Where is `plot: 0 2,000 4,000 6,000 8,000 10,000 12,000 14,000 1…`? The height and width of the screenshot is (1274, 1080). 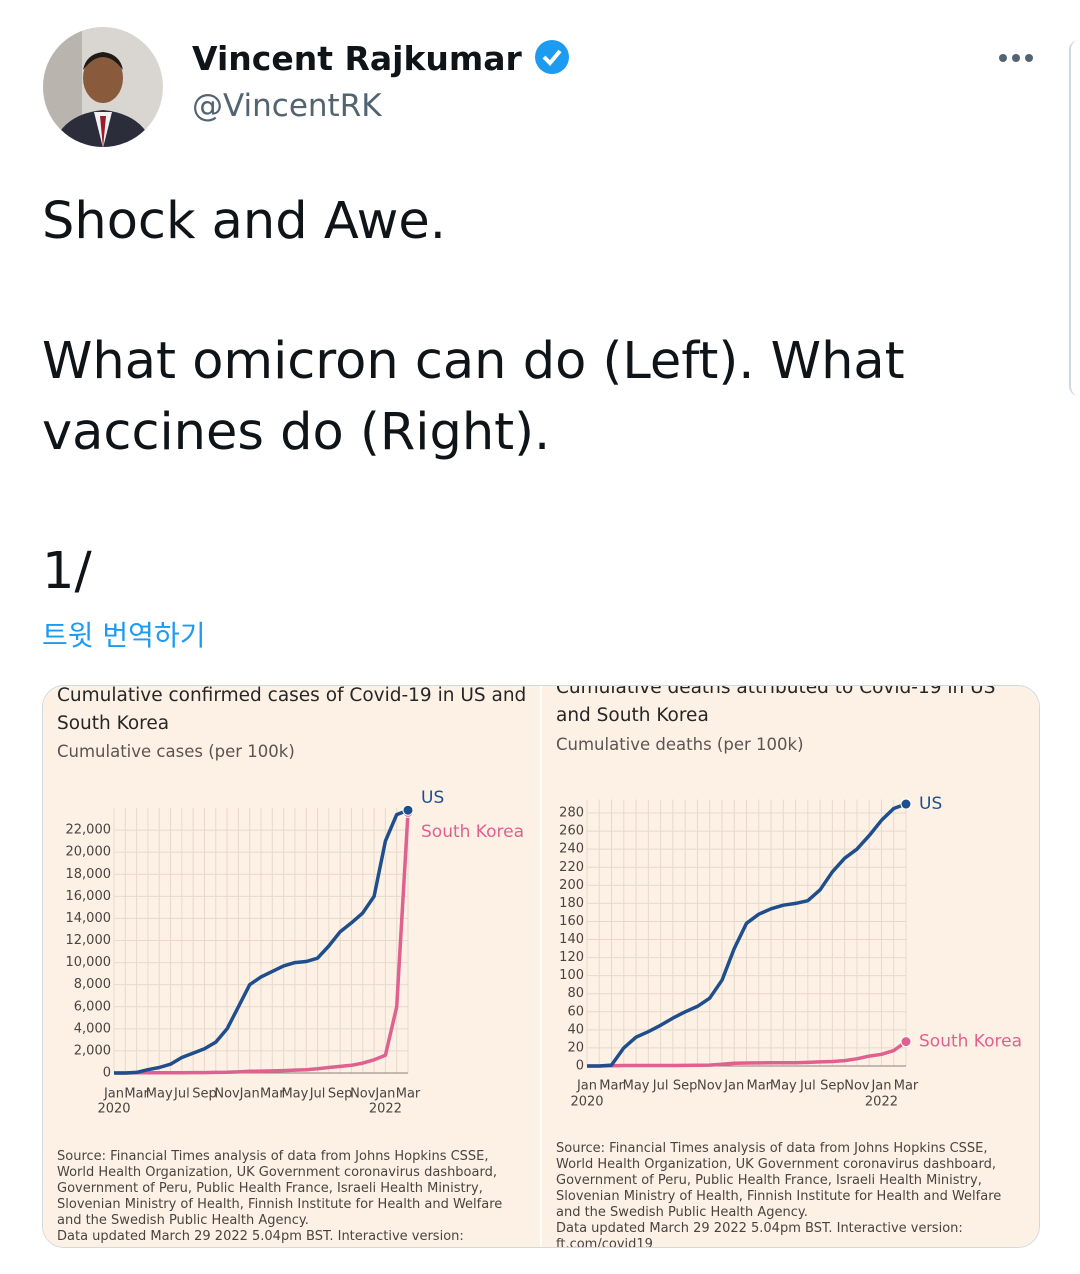 plot: 0 2,000 4,000 6,000 8,000 10,000 12,000 14,000 1… is located at coordinates (295, 952).